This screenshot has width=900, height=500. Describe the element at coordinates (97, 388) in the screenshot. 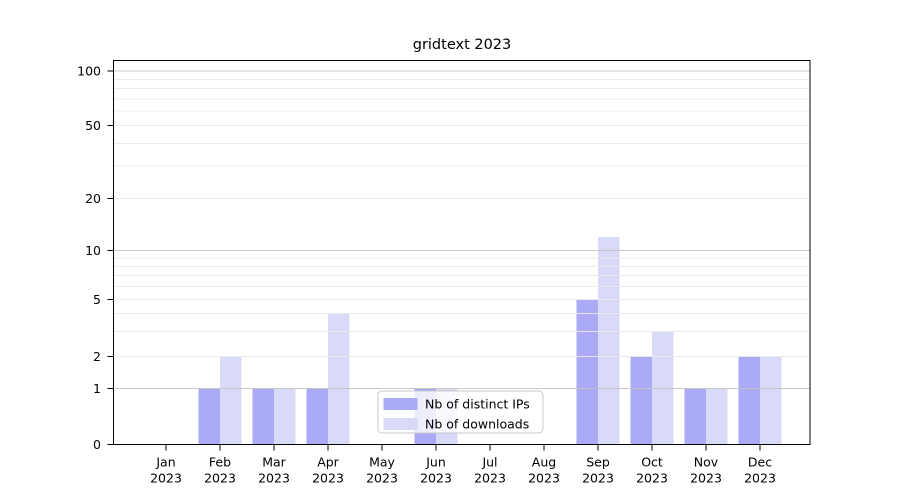

I see `y-tick-label-1: 1` at that location.